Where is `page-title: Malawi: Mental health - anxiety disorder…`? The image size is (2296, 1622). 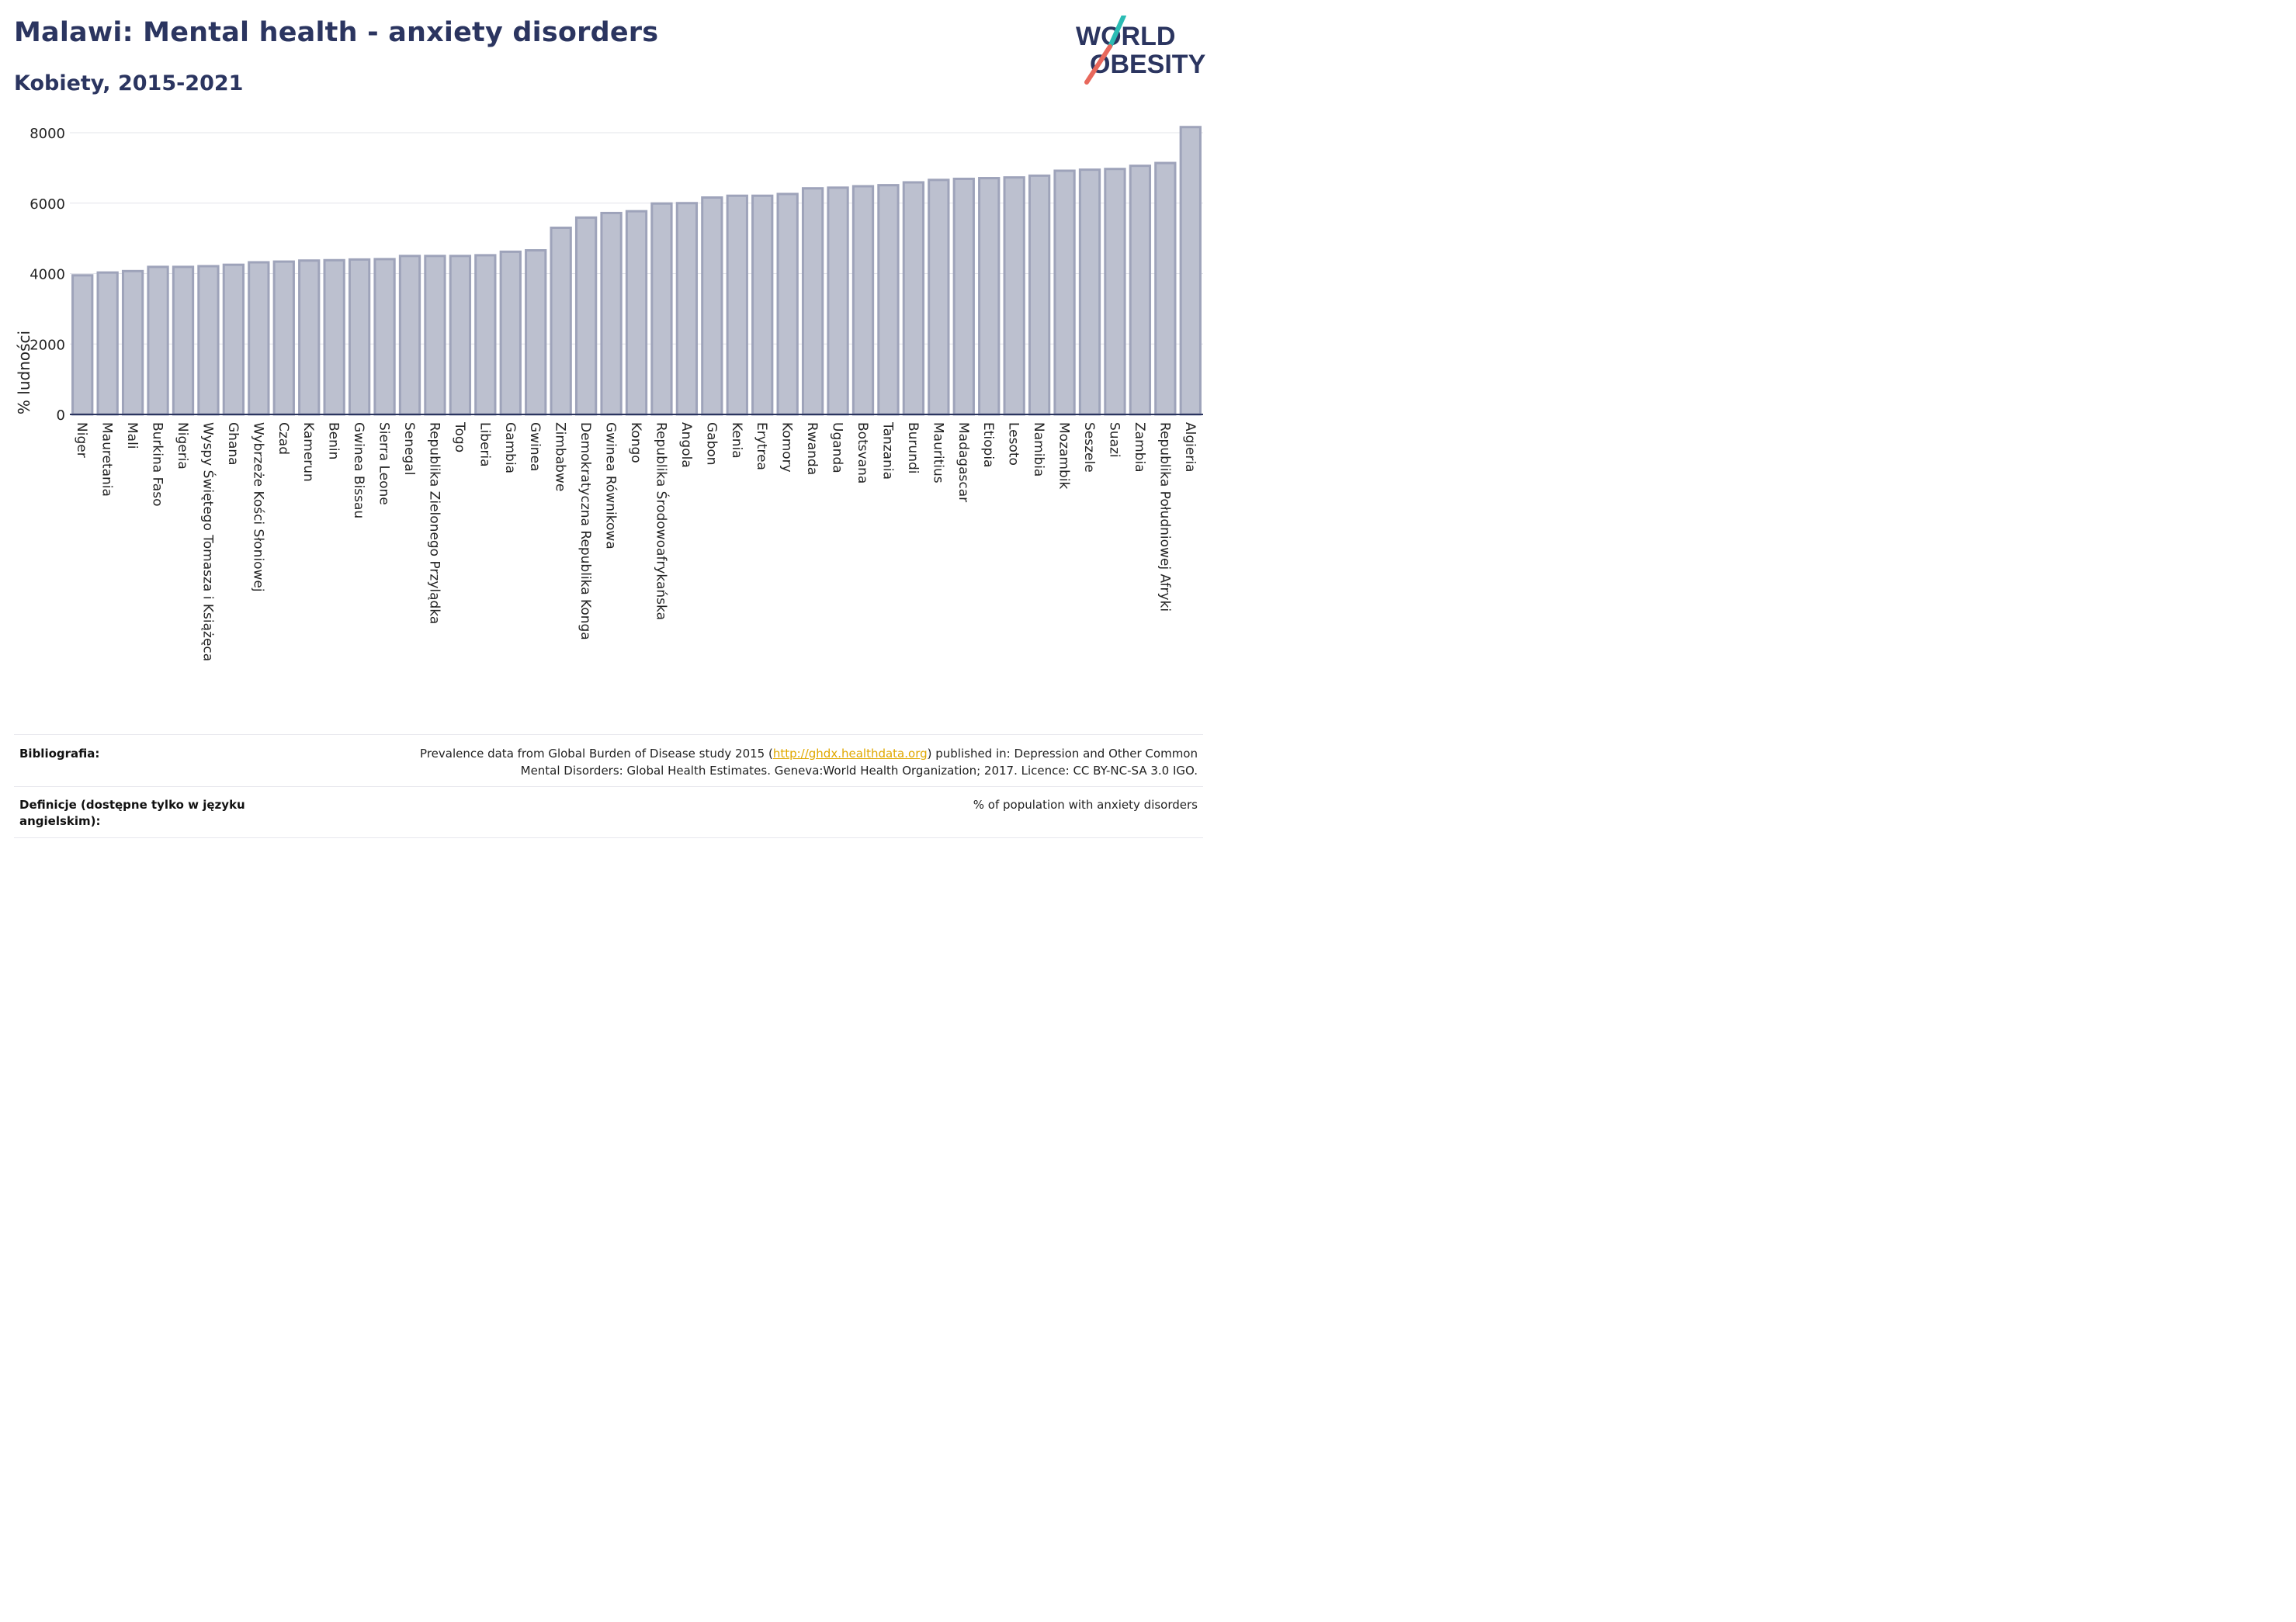
page-title: Malawi: Mental health - anxiety disorder… is located at coordinates (336, 32).